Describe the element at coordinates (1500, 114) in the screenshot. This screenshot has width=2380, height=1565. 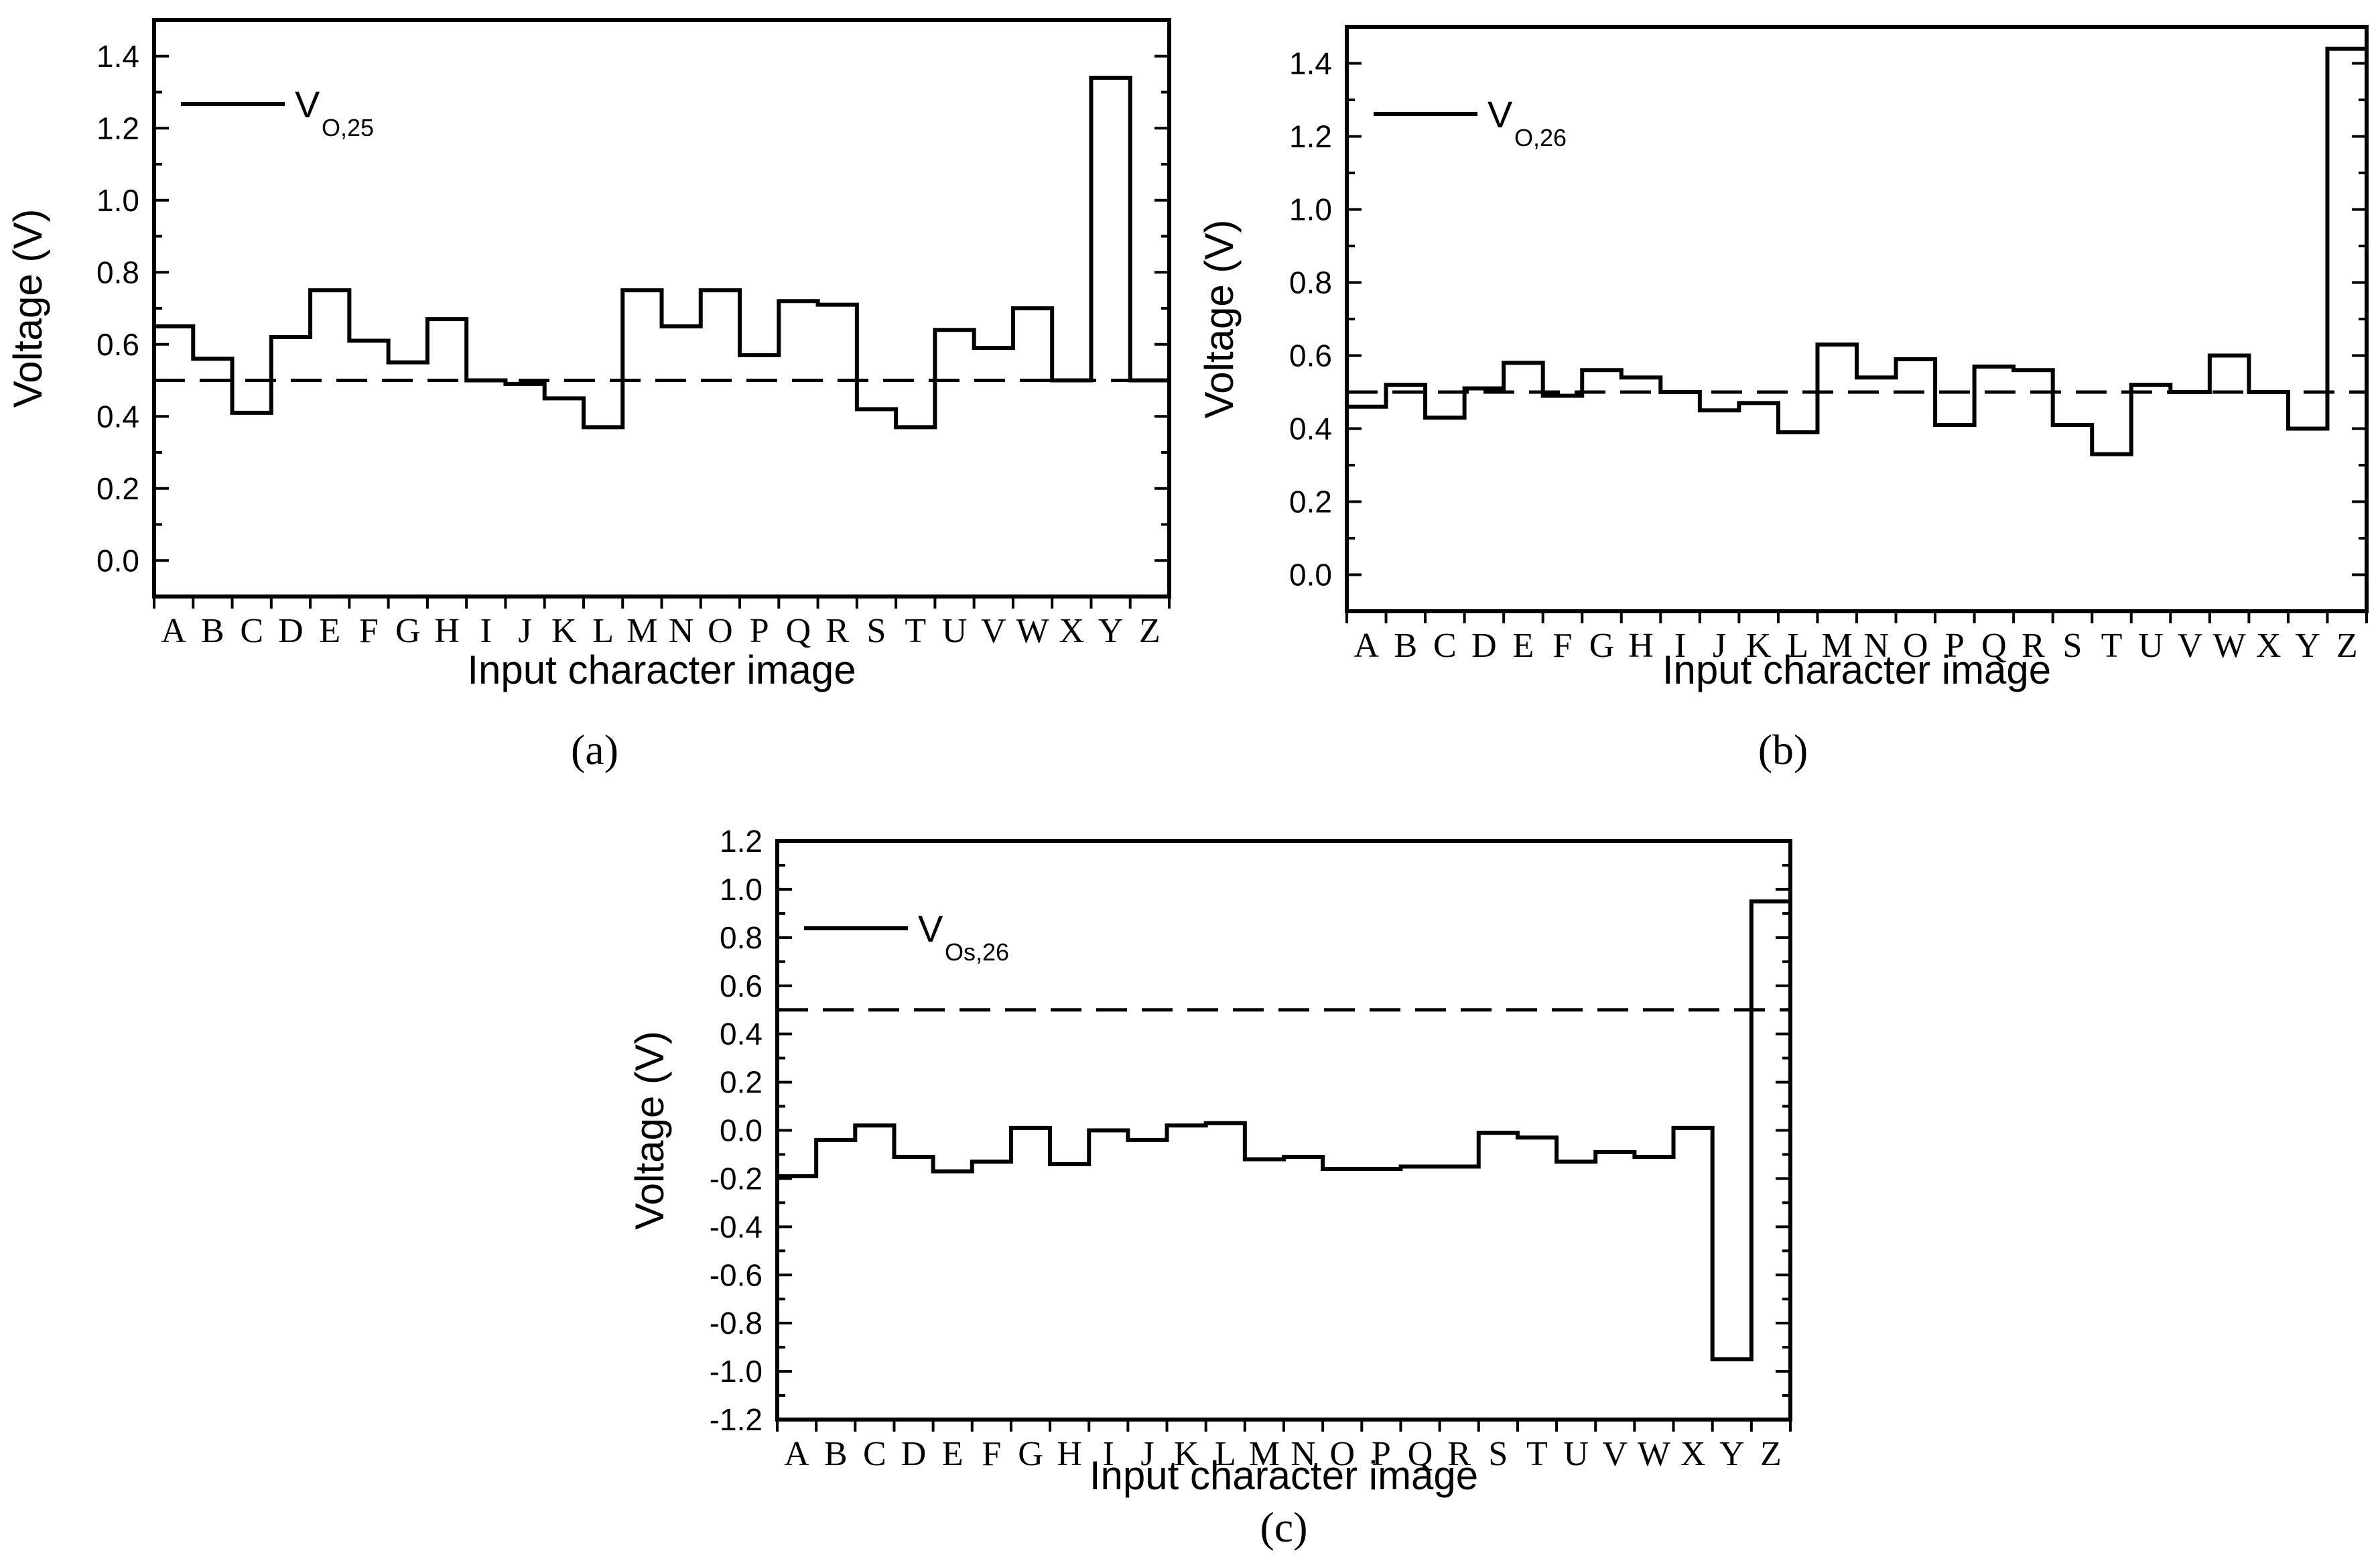
I see `panel-b-legend-label: V` at that location.